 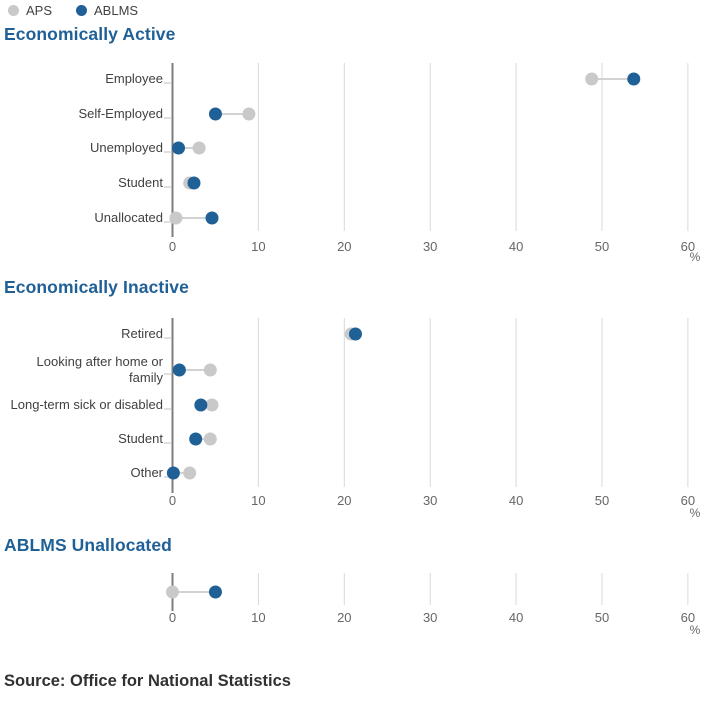 I want to click on category-label: Unemployed, so click(x=126, y=148).